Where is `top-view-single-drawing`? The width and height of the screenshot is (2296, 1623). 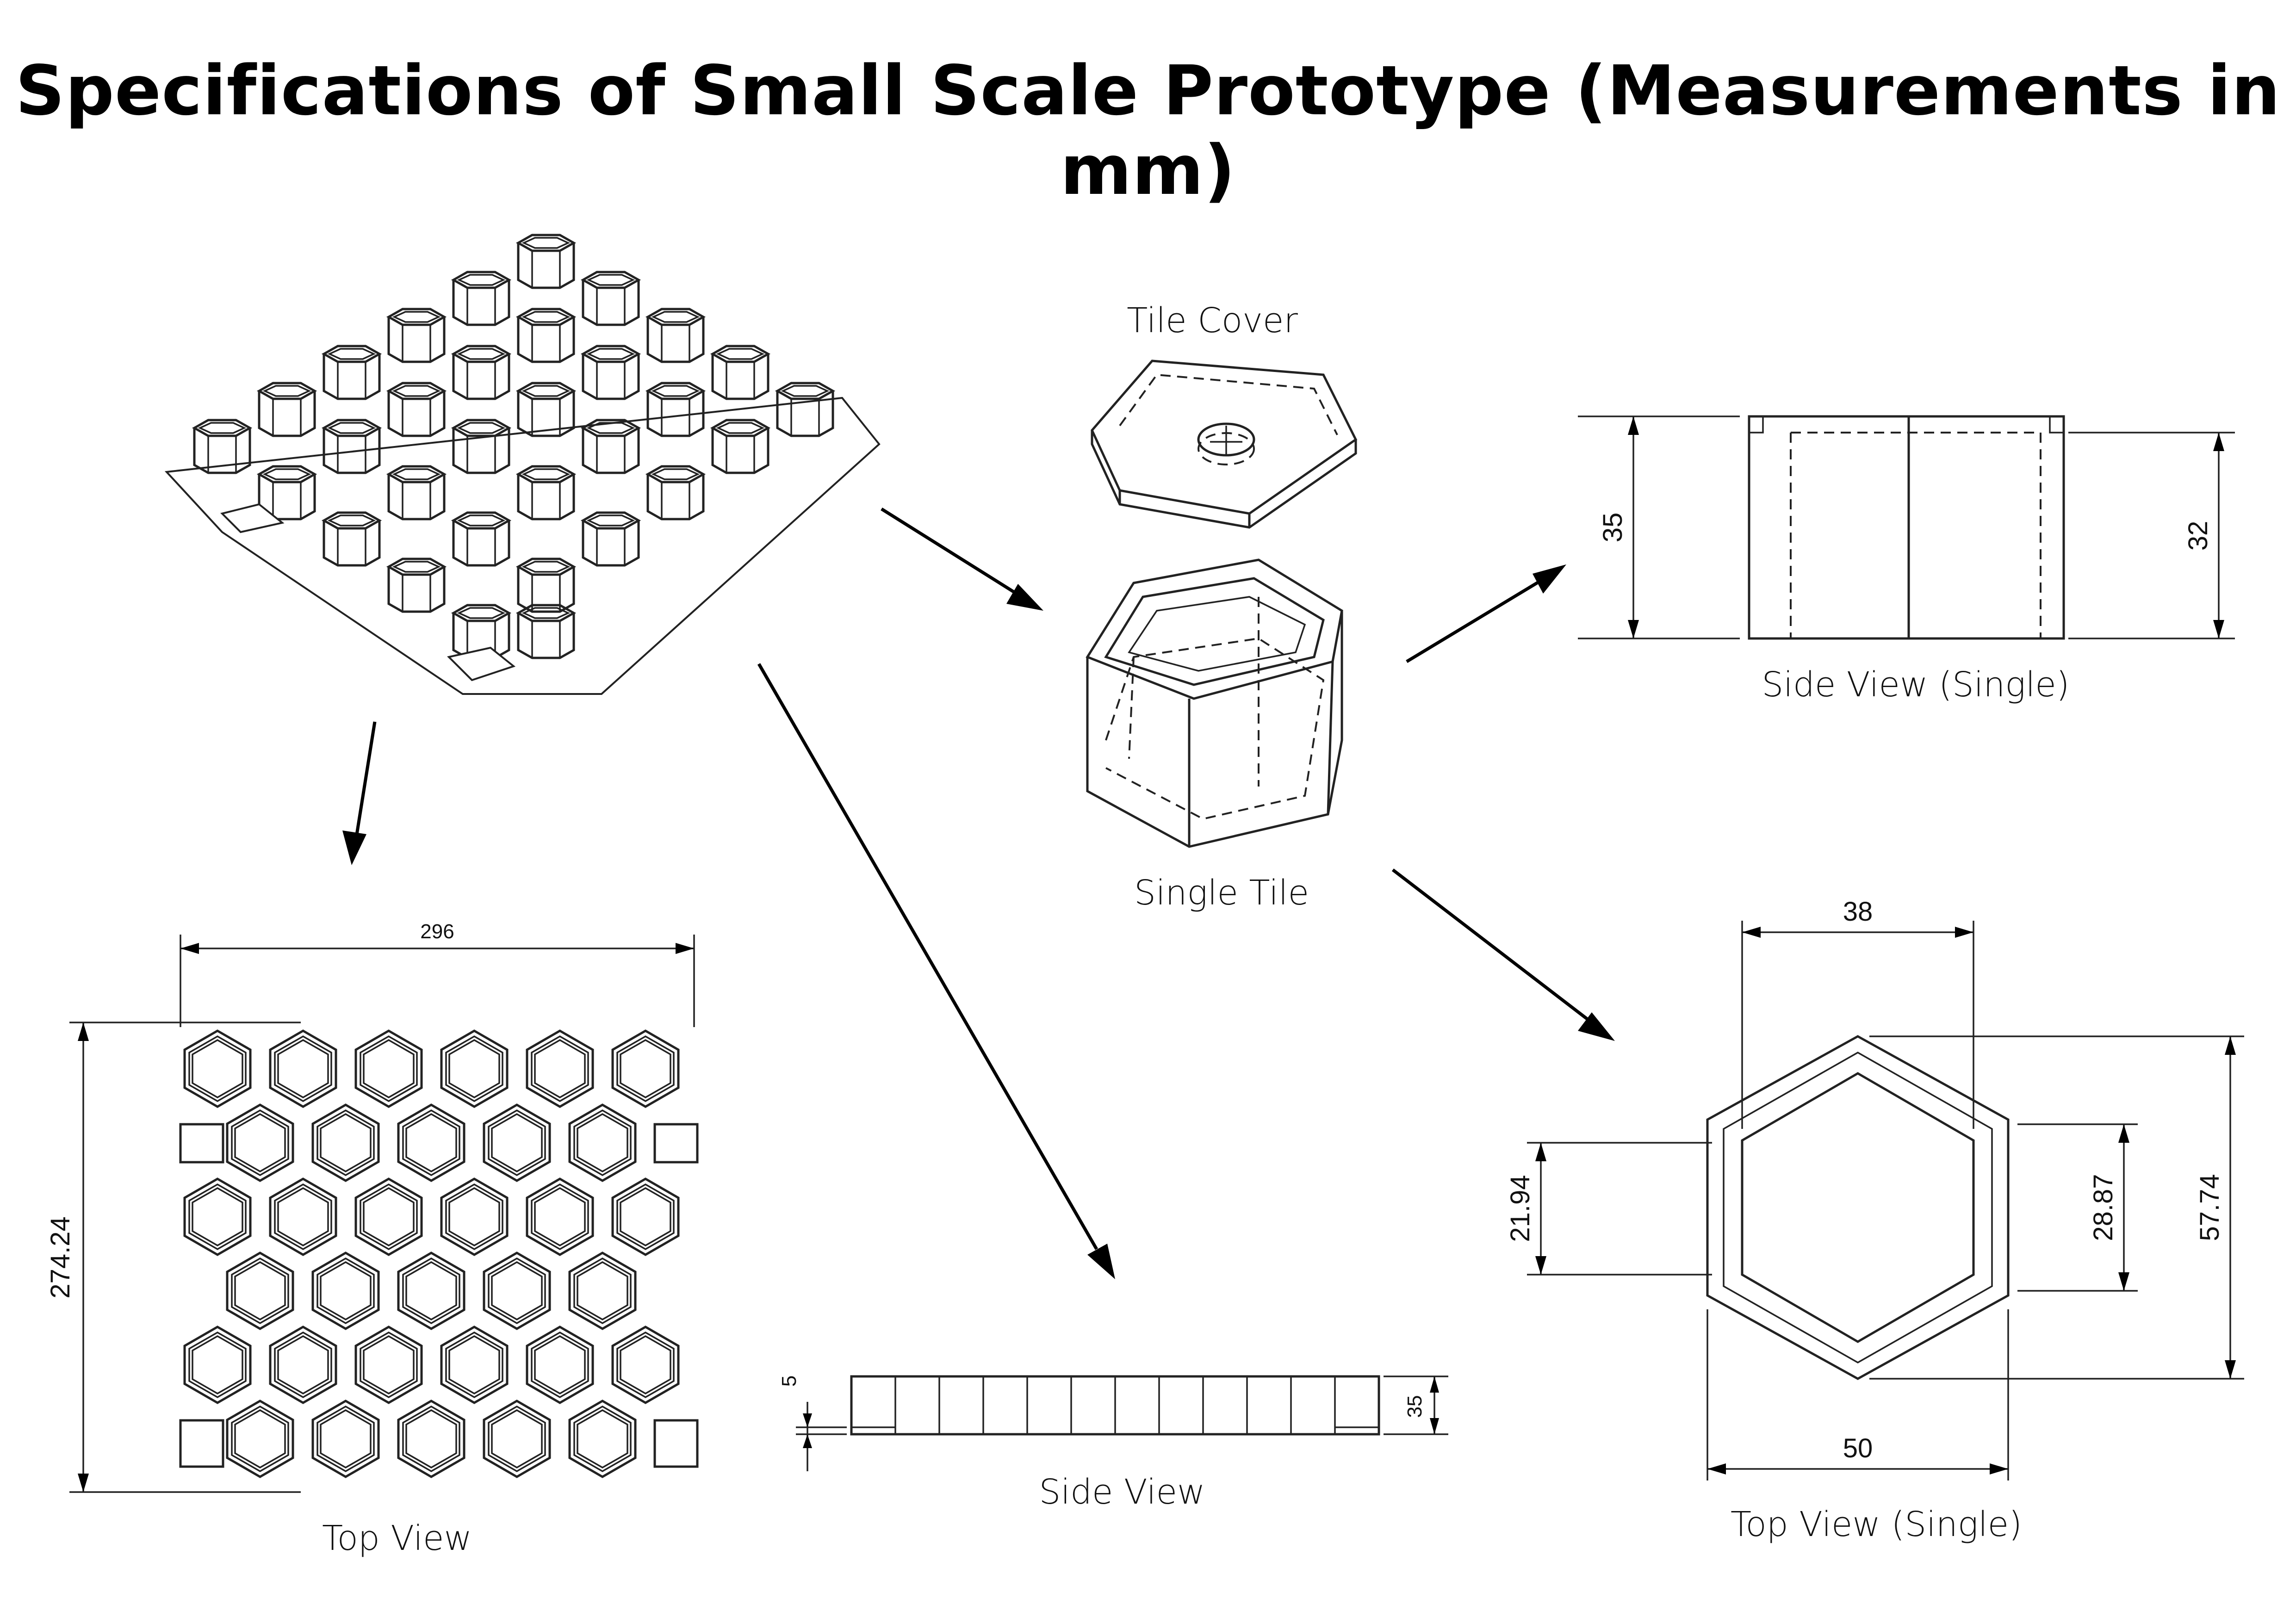
top-view-single-drawing is located at coordinates (1886, 1201).